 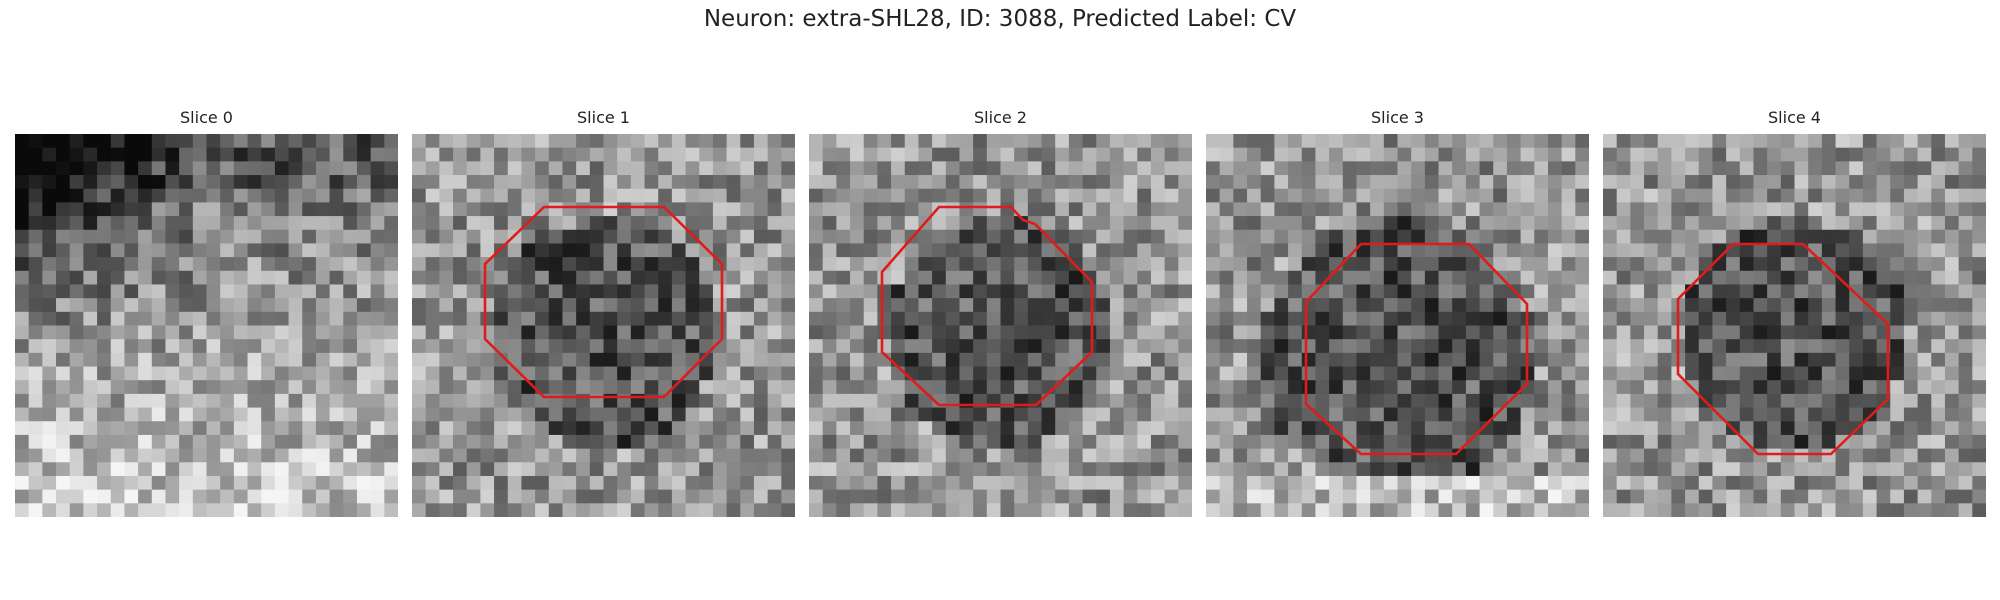 I want to click on slice-title: Slice 3, so click(x=1397, y=117).